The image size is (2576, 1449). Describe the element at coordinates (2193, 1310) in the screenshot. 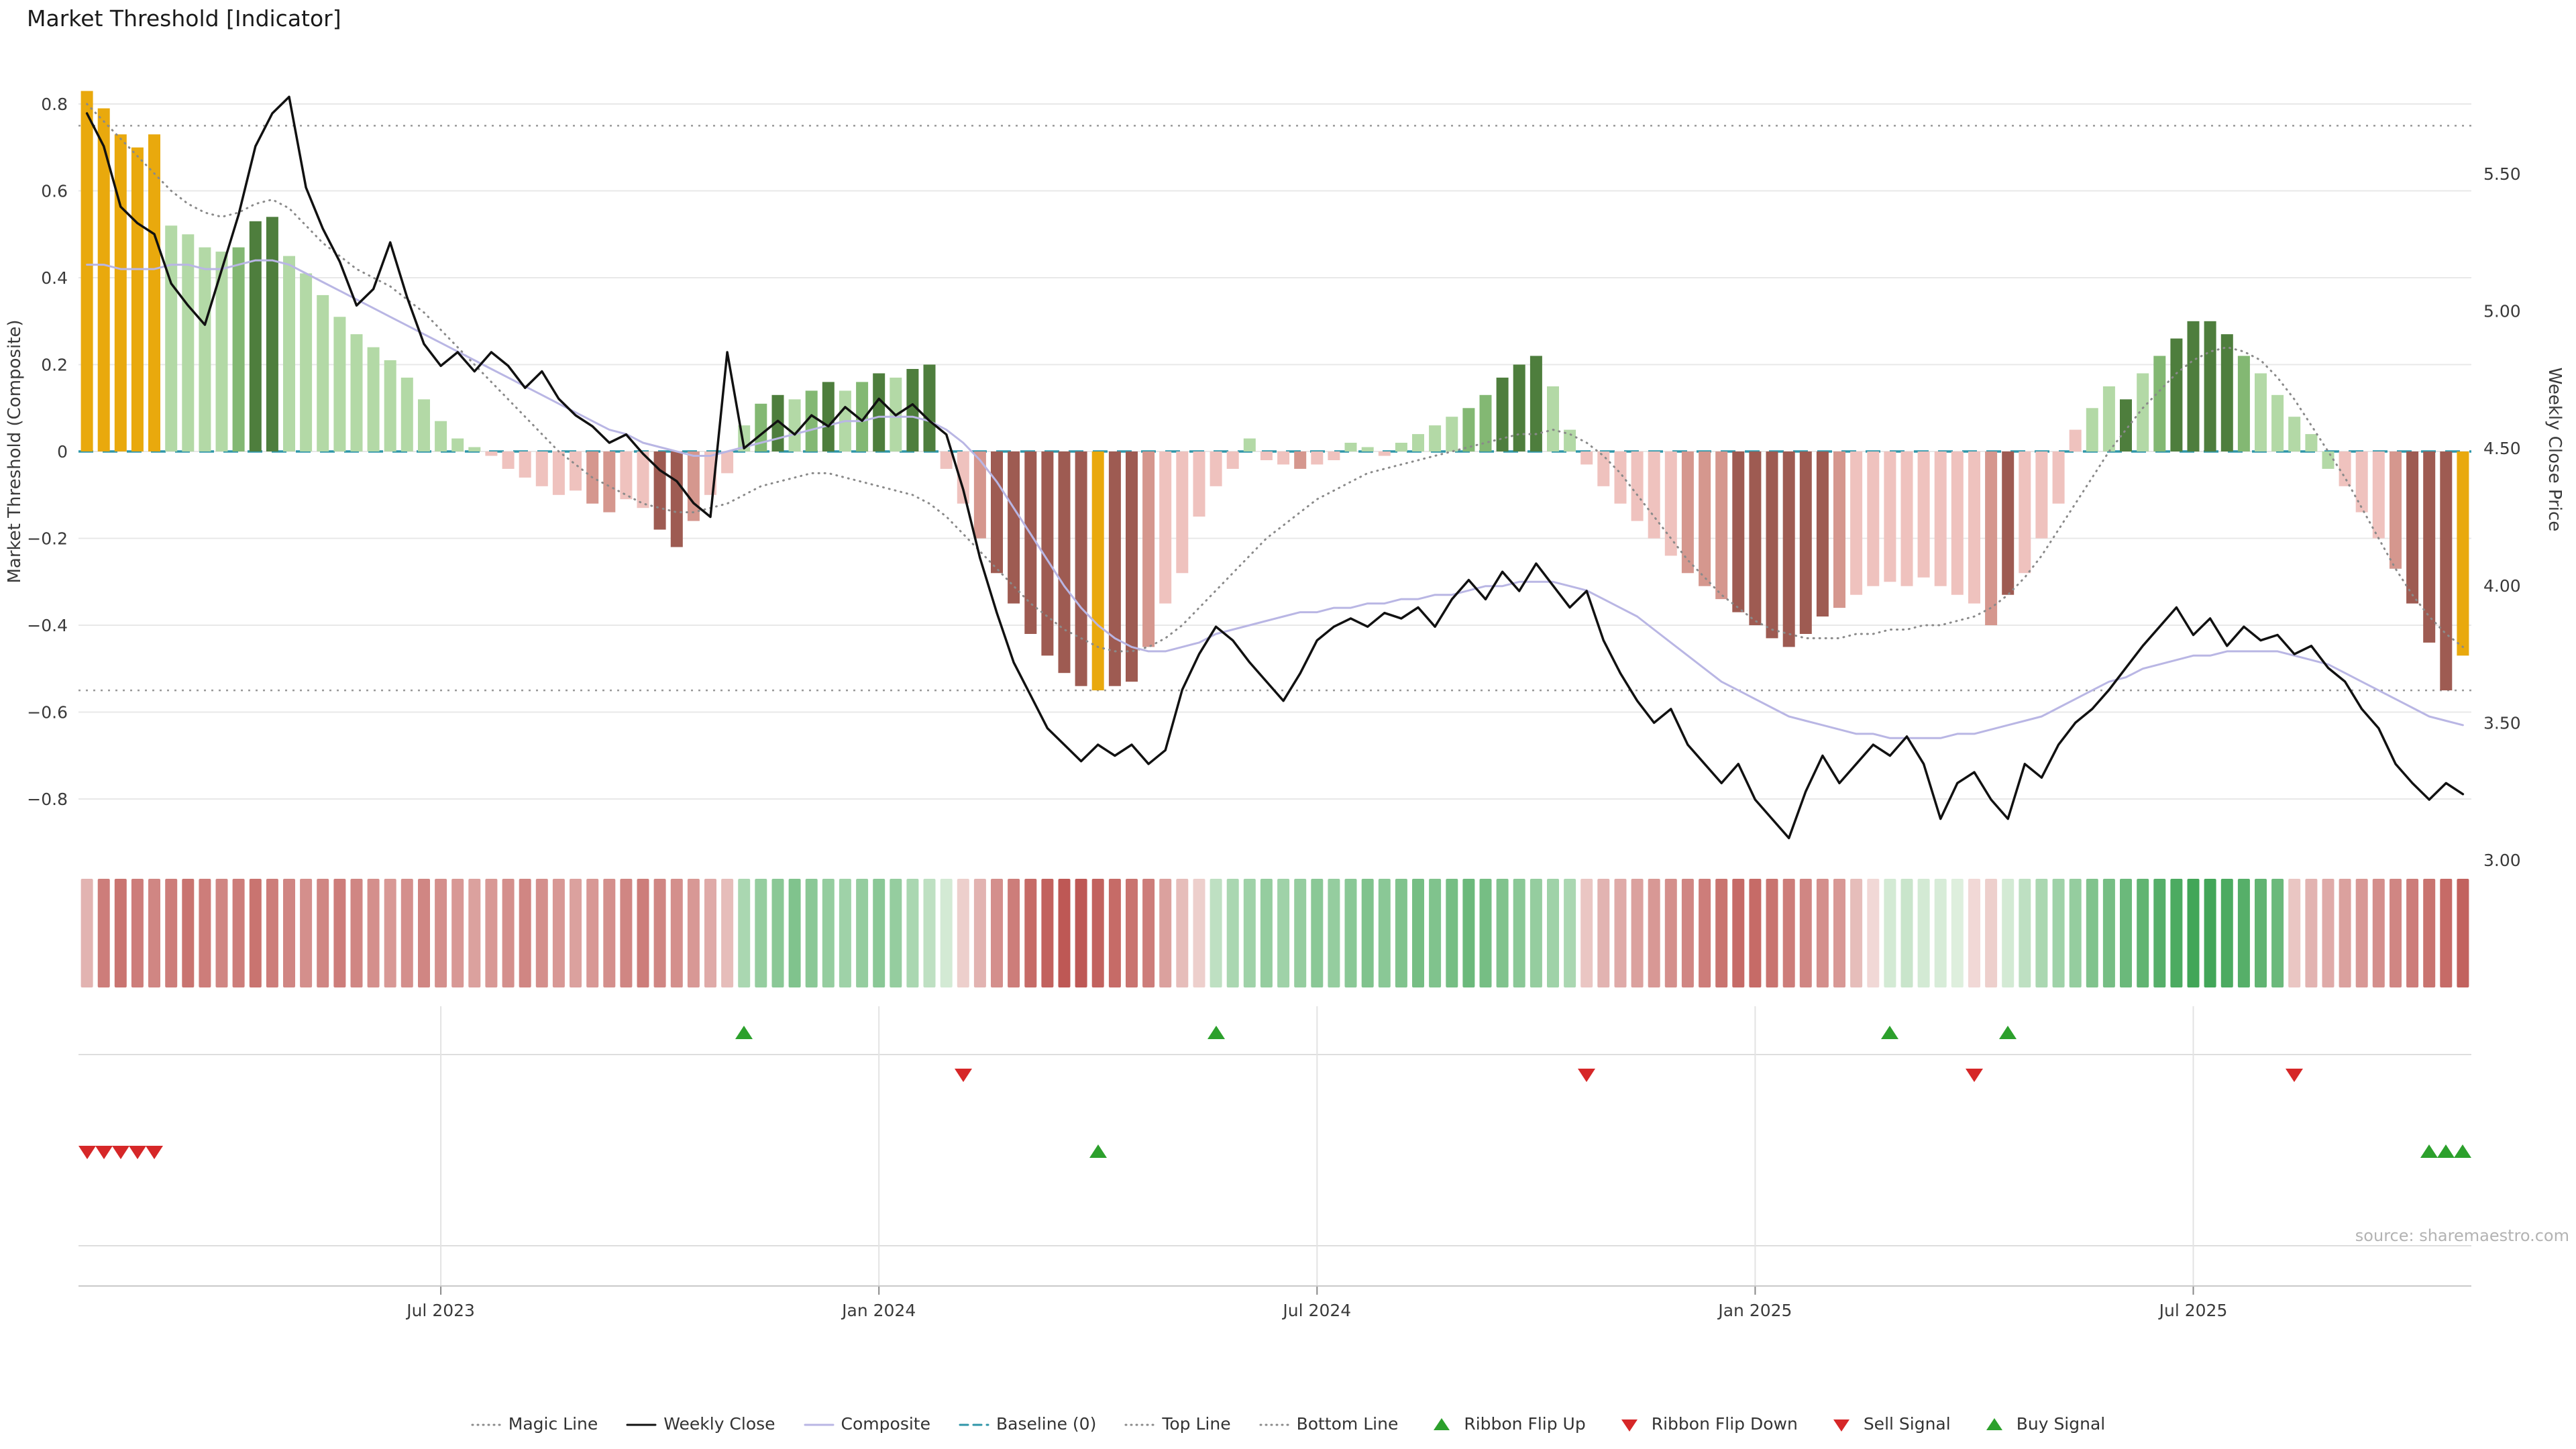

I see `x-tick-label: Jul 2025` at that location.